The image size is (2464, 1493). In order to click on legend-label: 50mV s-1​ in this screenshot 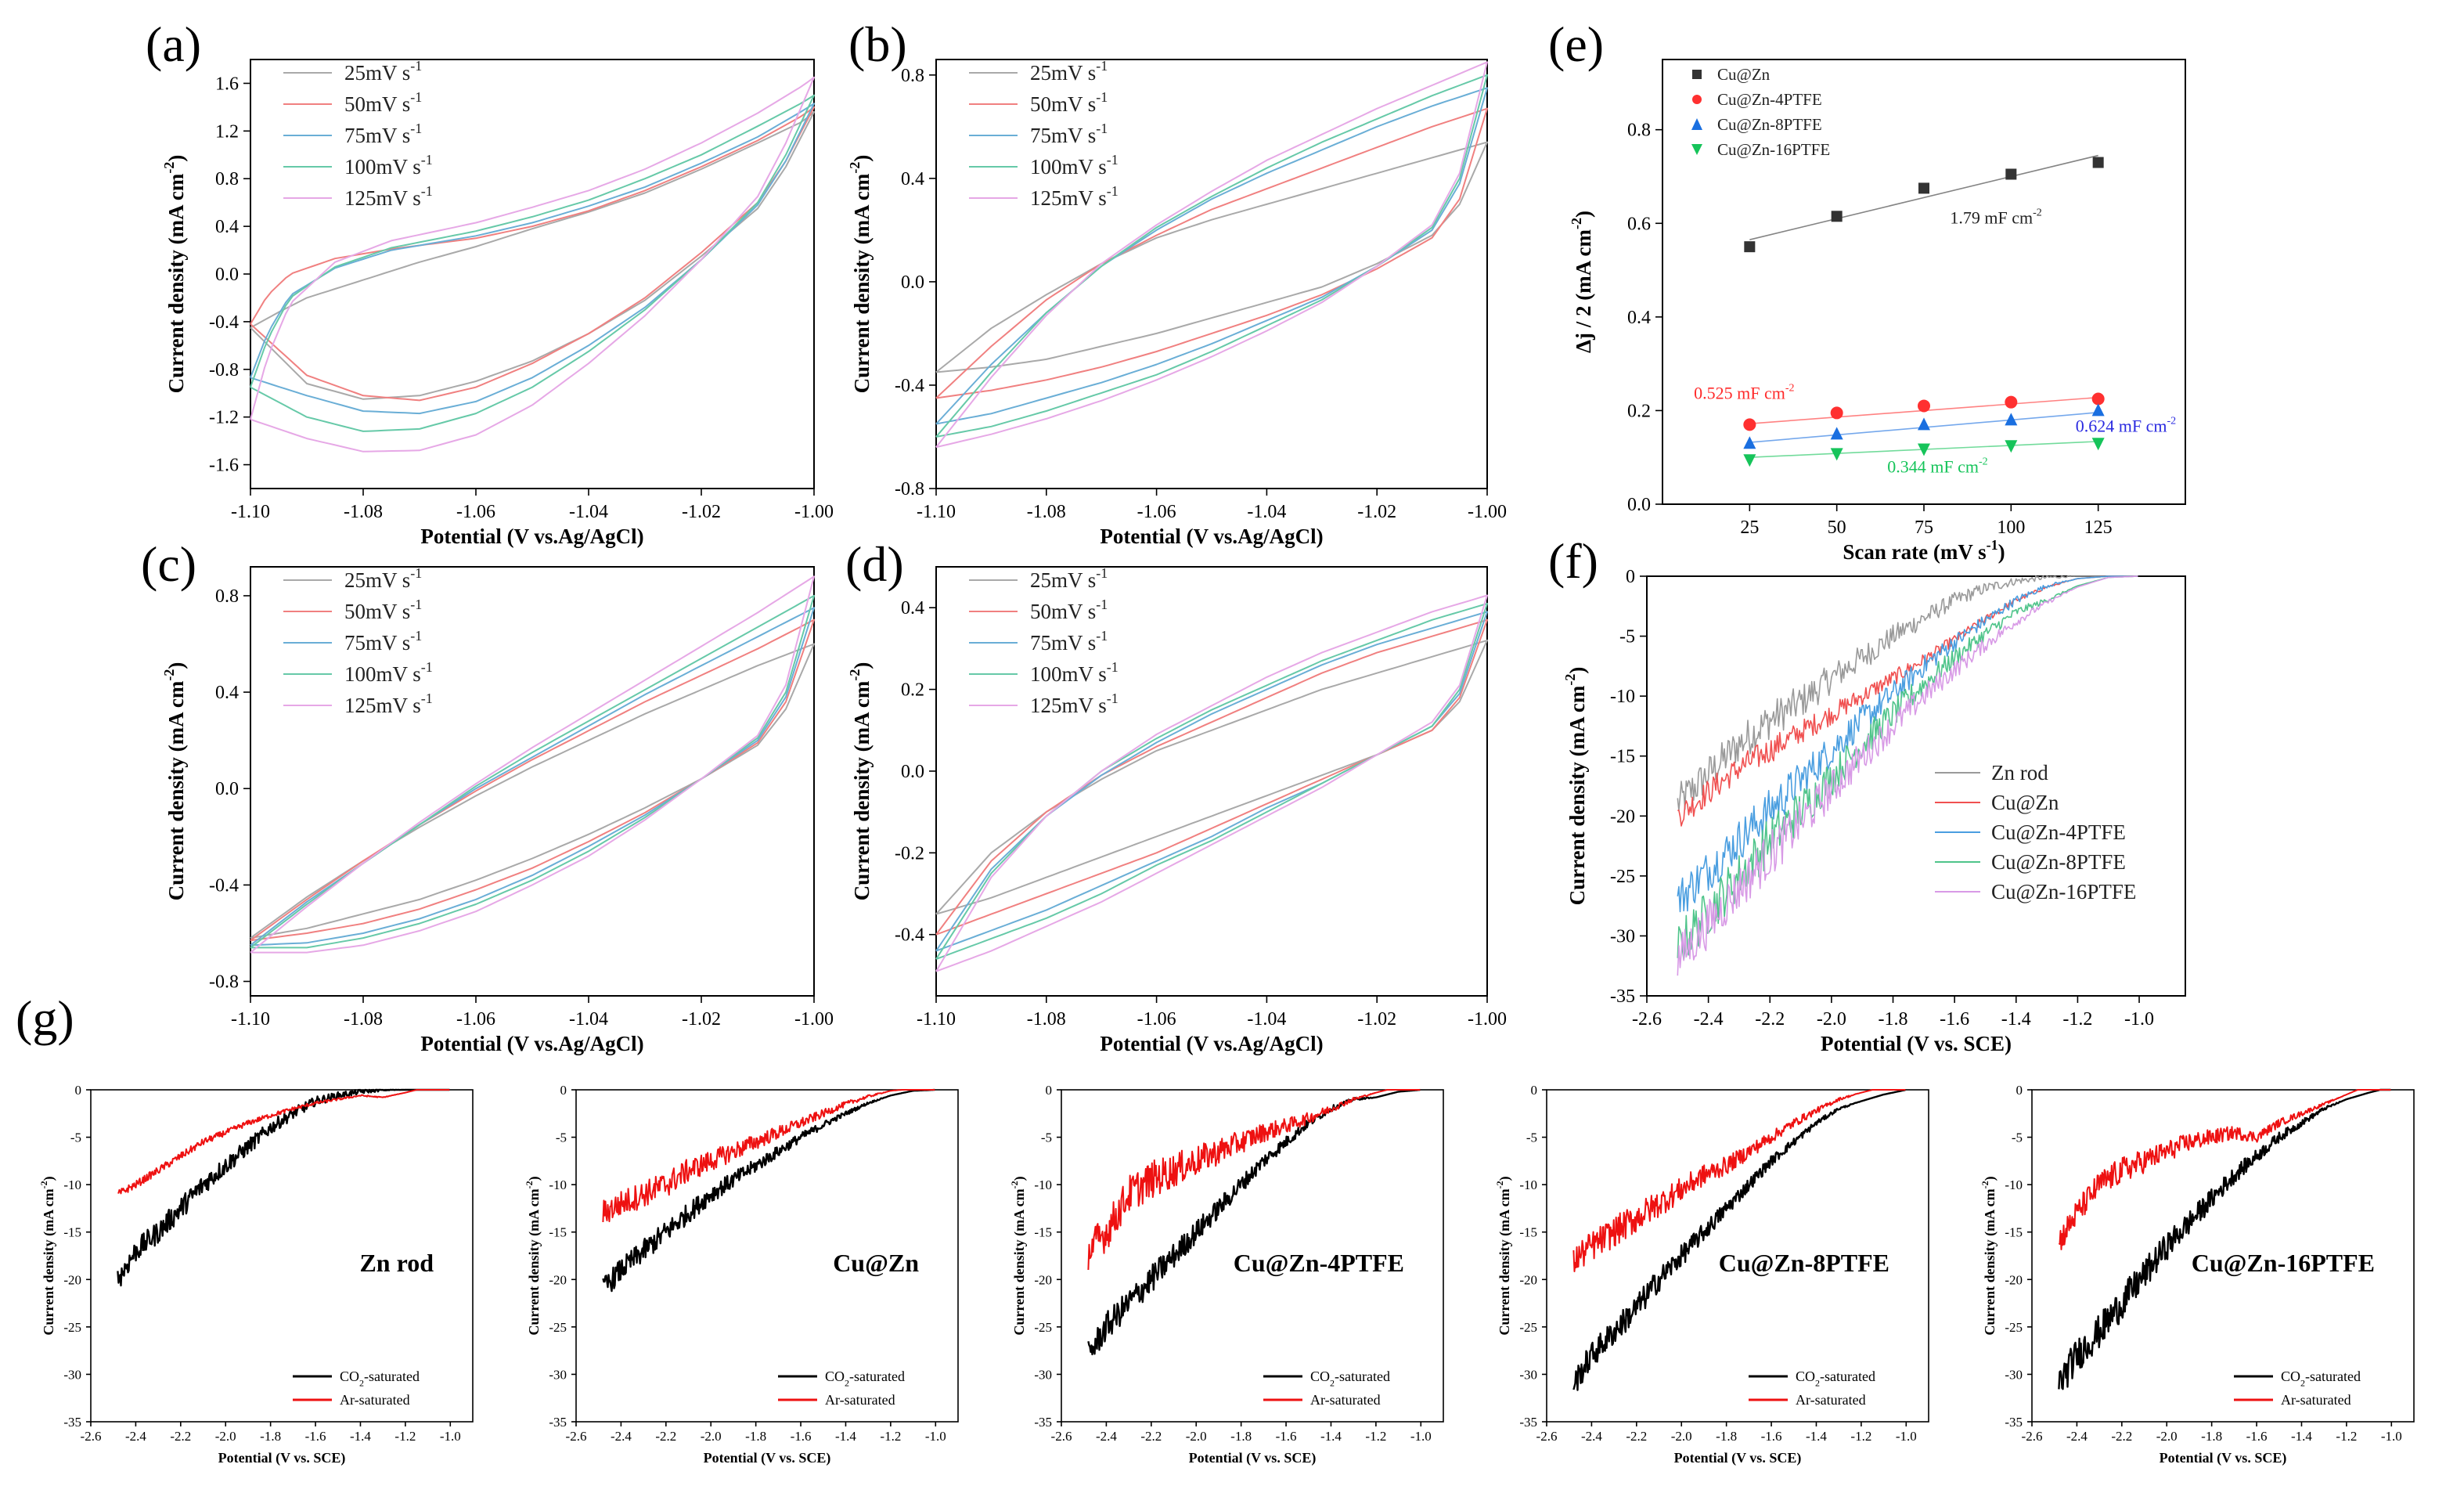, I will do `click(1069, 610)`.